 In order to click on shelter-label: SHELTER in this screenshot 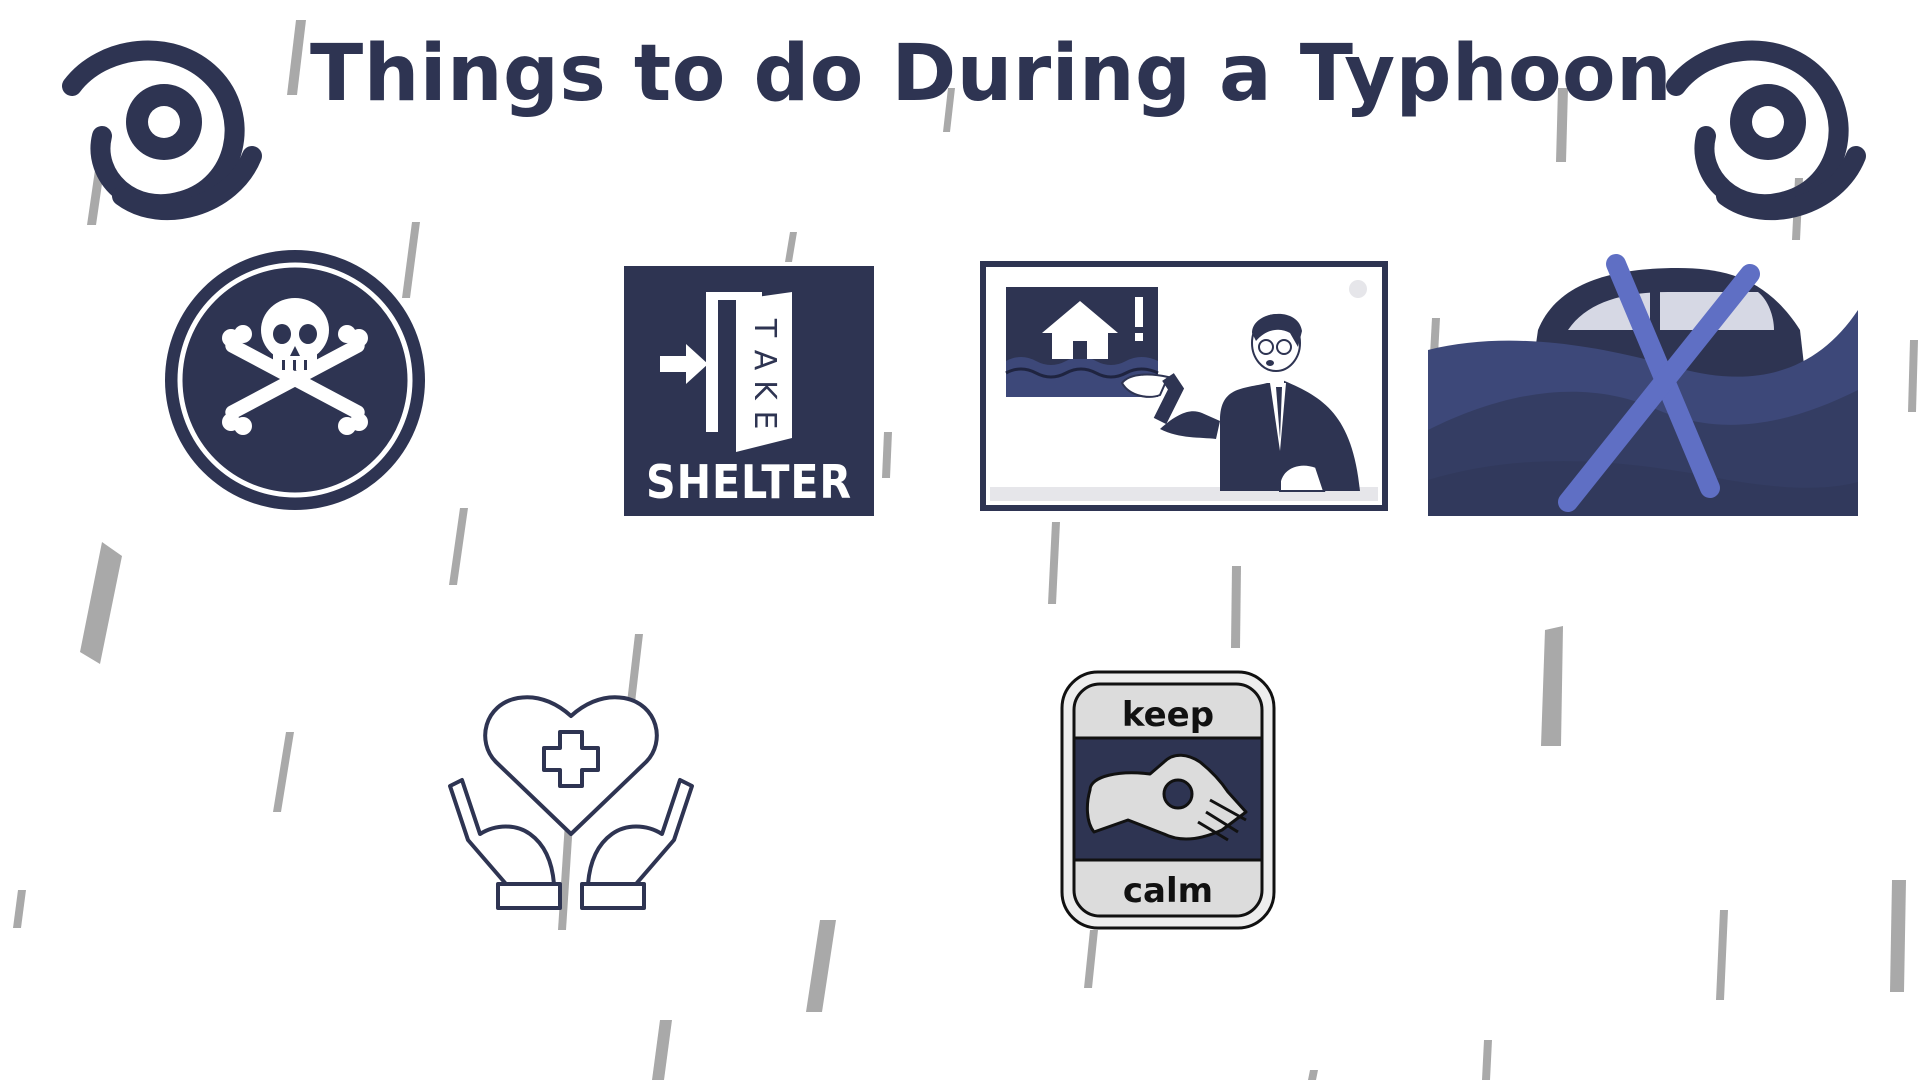, I will do `click(749, 482)`.